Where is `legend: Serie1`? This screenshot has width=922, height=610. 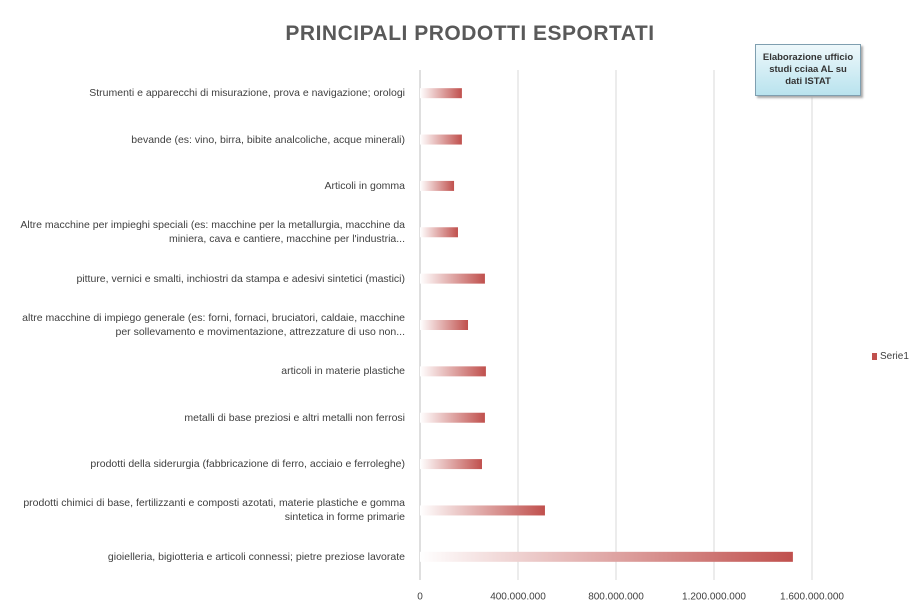 legend: Serie1 is located at coordinates (890, 356).